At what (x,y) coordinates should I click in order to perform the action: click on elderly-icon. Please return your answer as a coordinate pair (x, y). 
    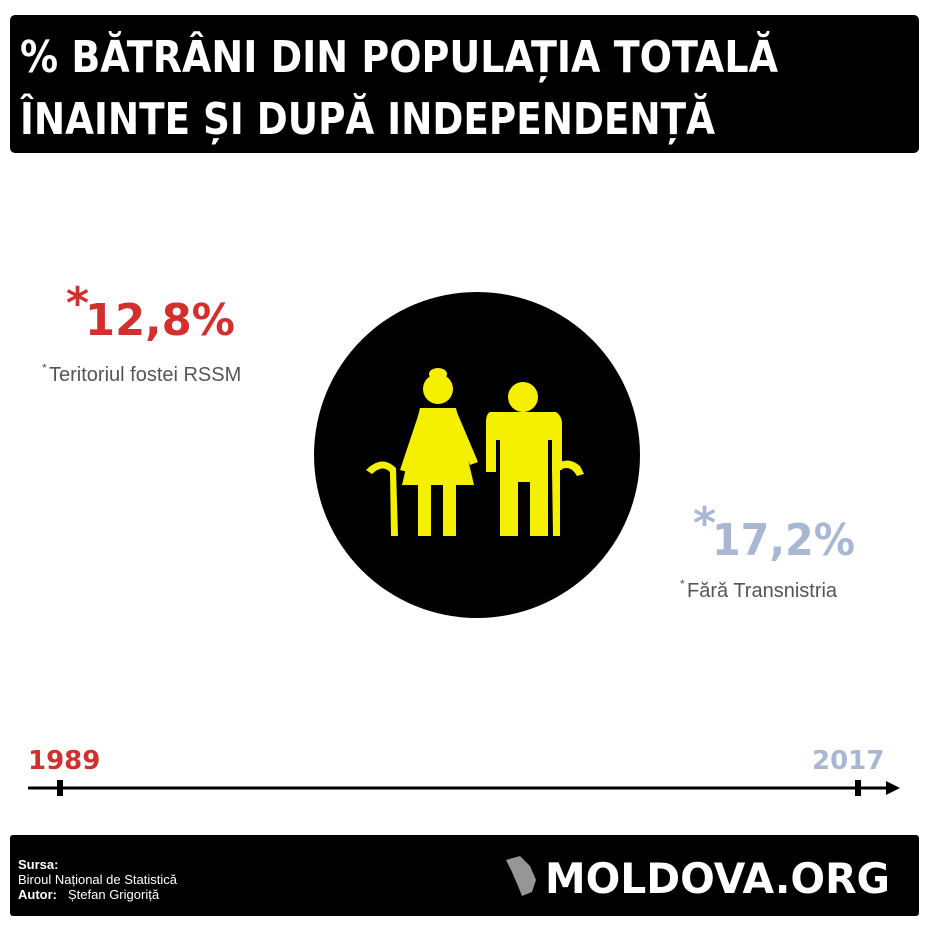
    Looking at the image, I should click on (475, 452).